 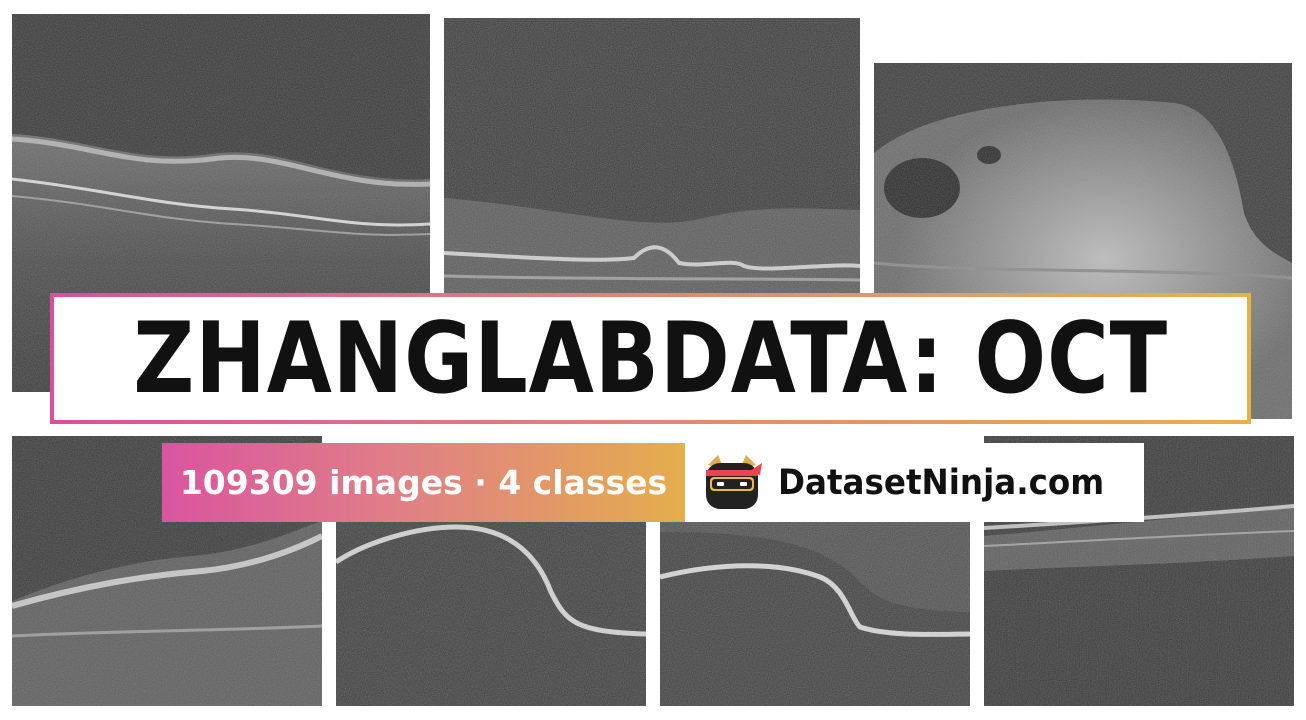 I want to click on brand-badge: DatasetNinja.com, so click(x=915, y=482).